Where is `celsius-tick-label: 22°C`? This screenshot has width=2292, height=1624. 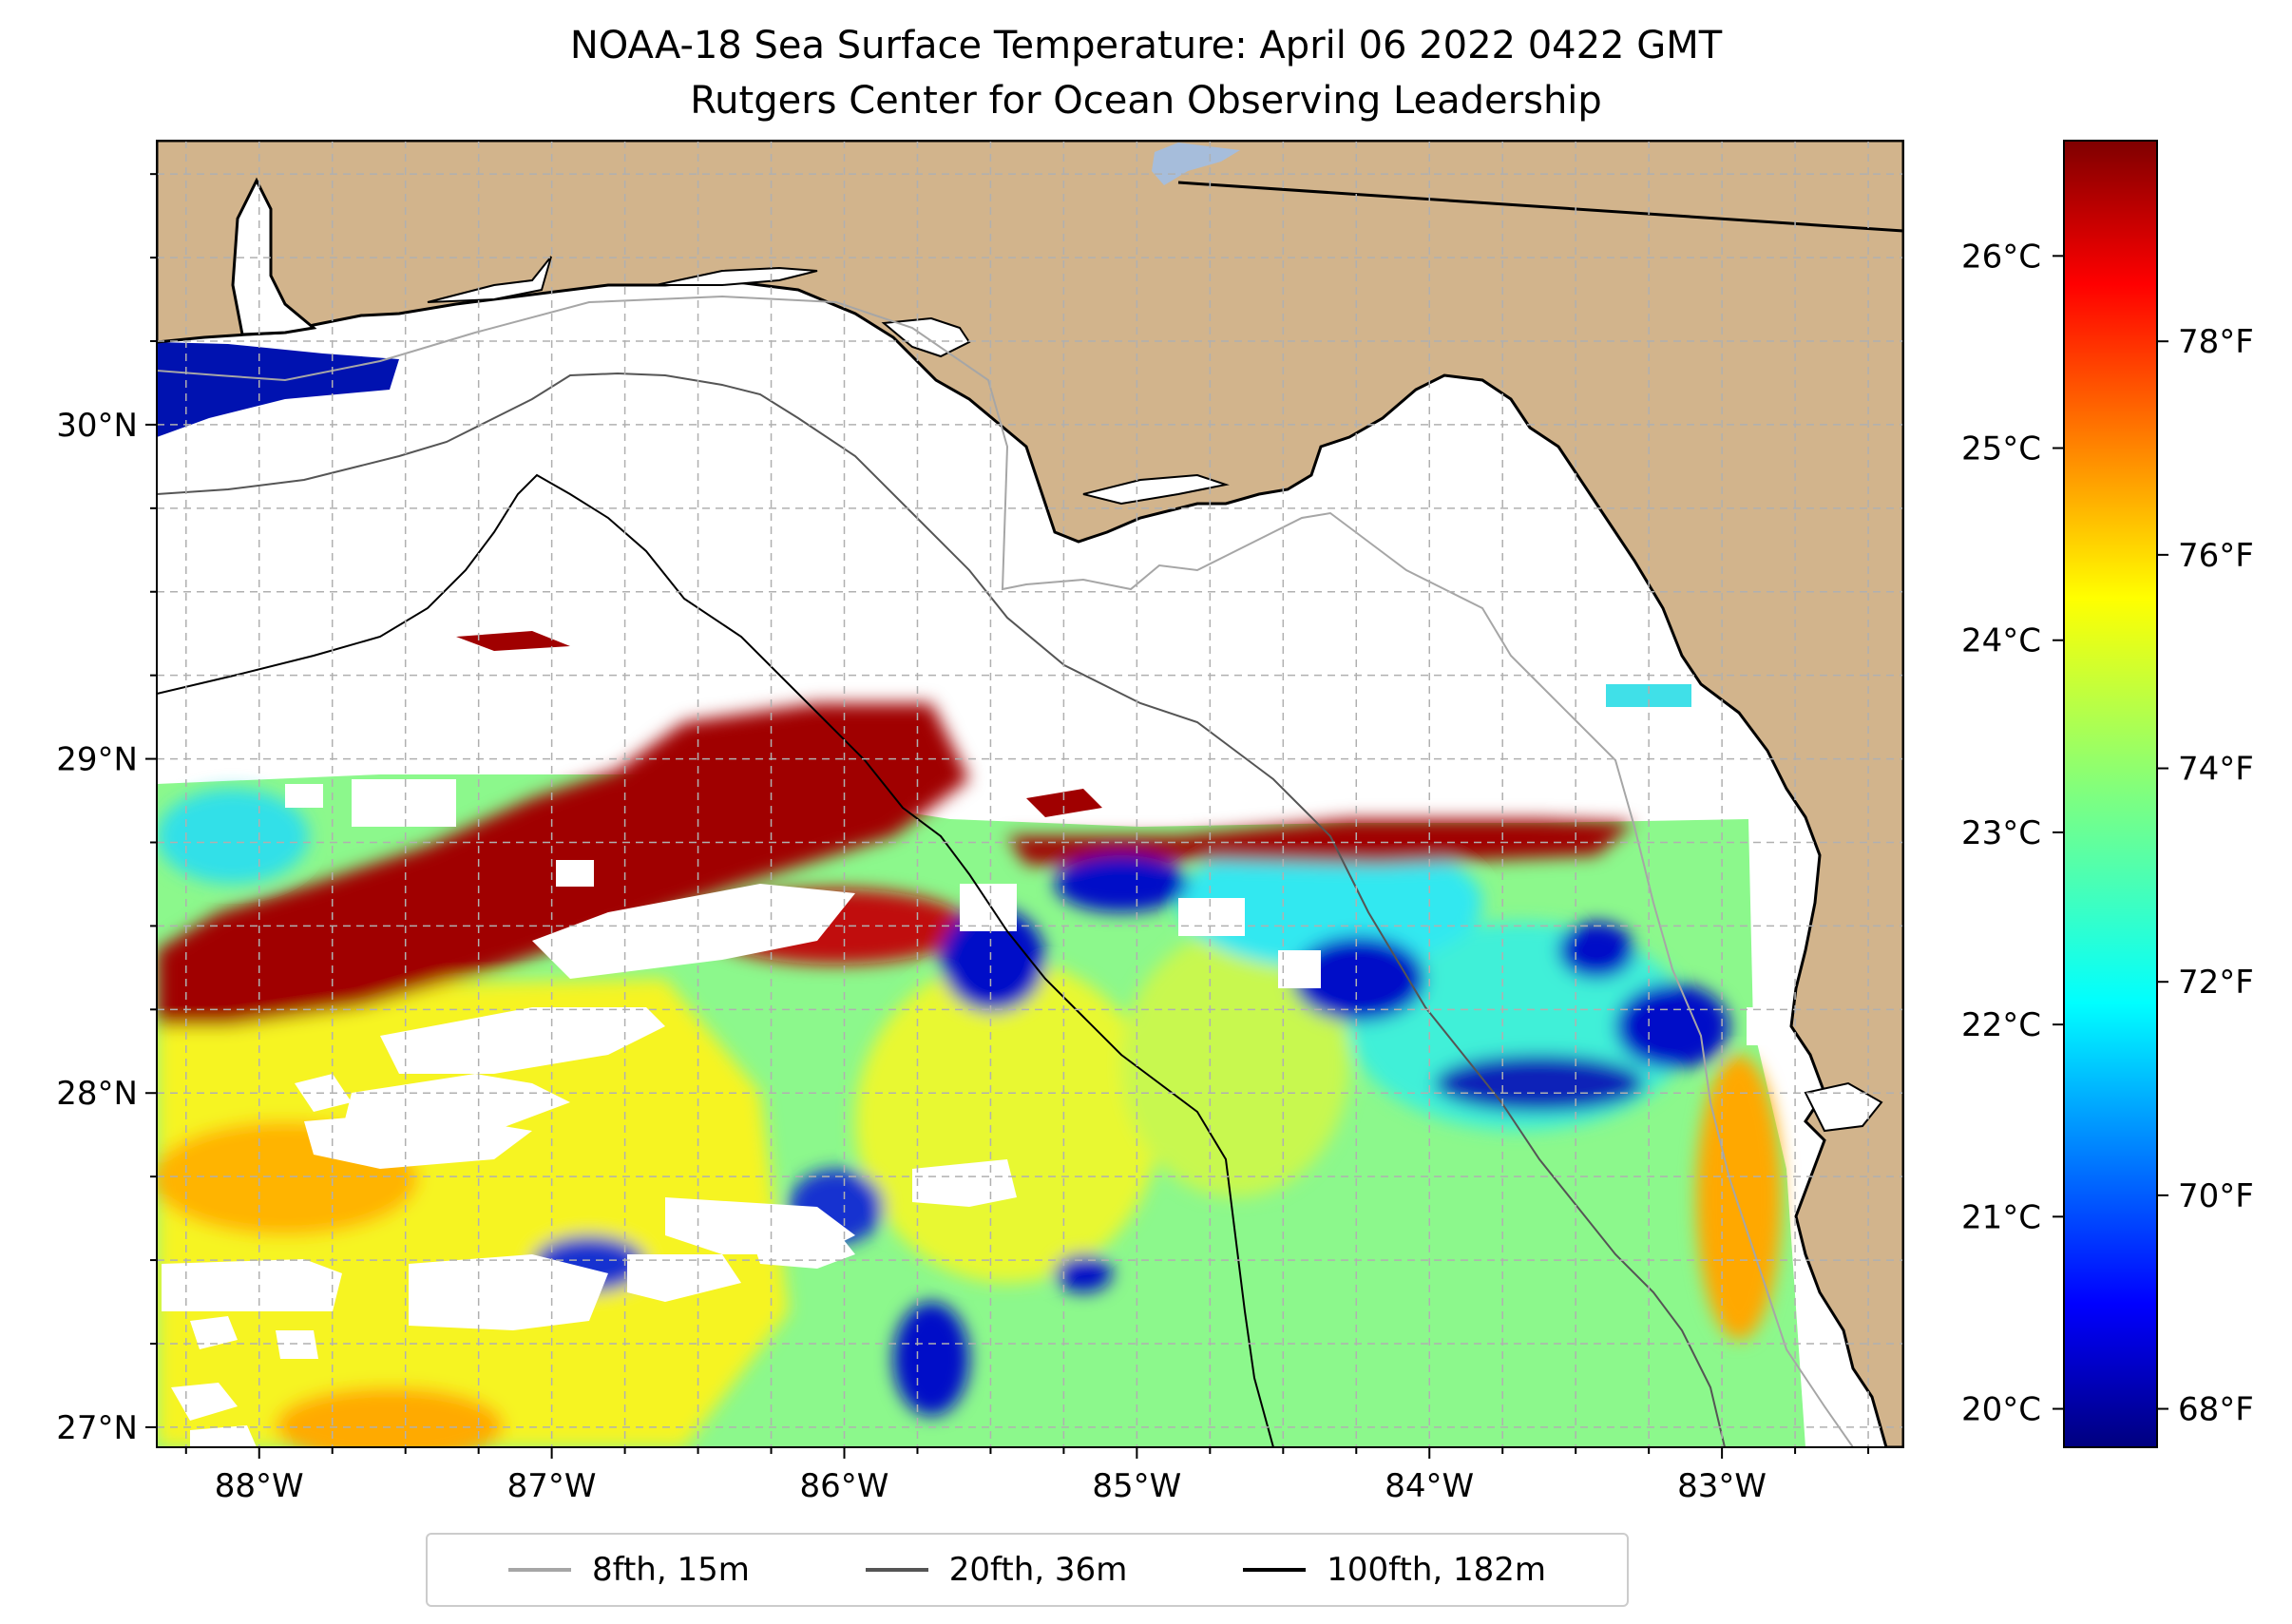
celsius-tick-label: 22°C is located at coordinates (2001, 1025).